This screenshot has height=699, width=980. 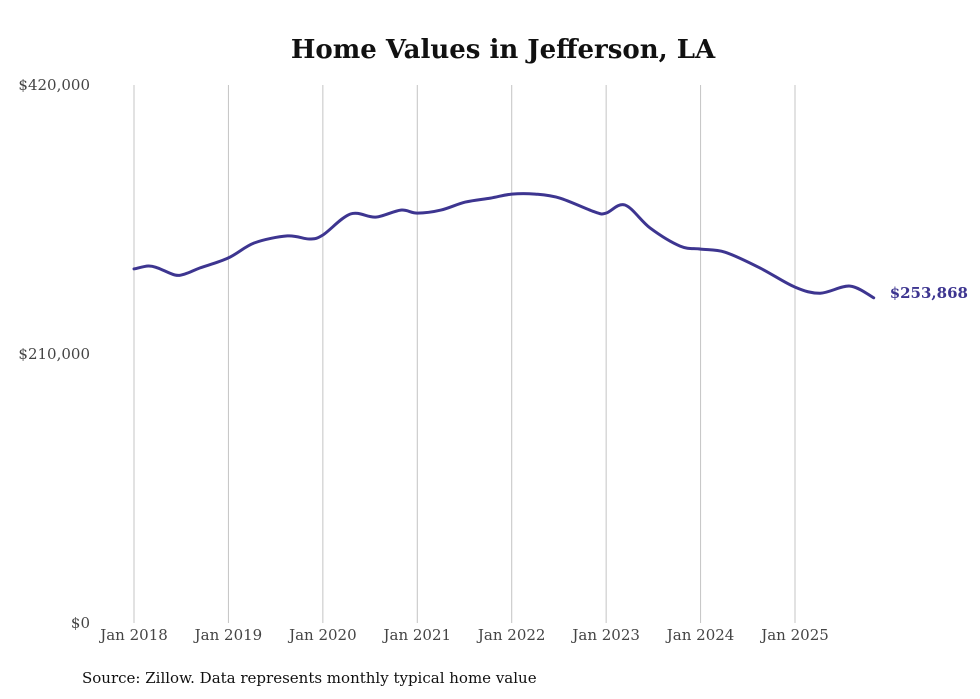 I want to click on x-tick-label: Jan 2018, so click(x=133, y=635).